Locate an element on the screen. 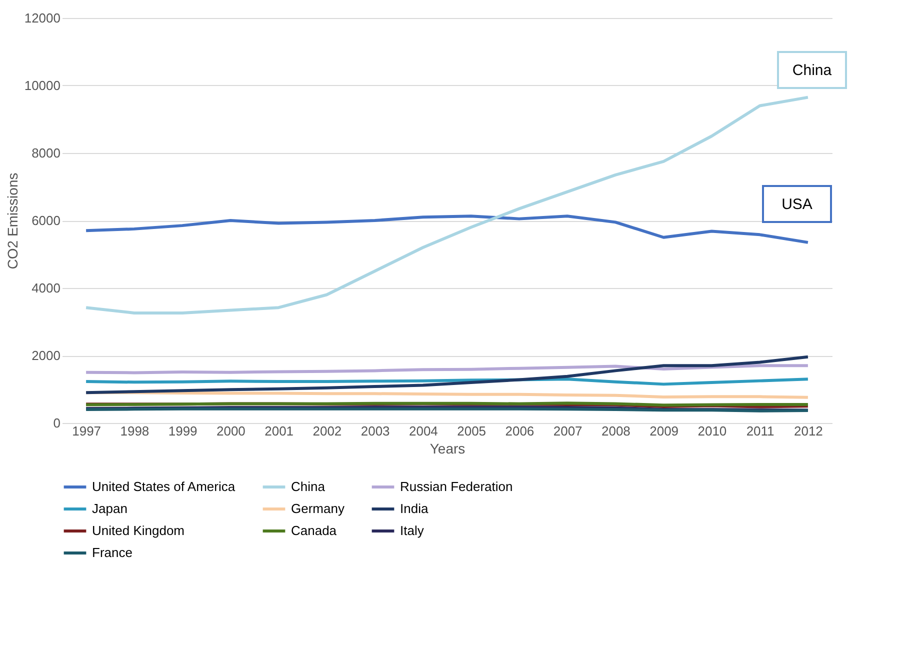  legend-label: China is located at coordinates (308, 486).